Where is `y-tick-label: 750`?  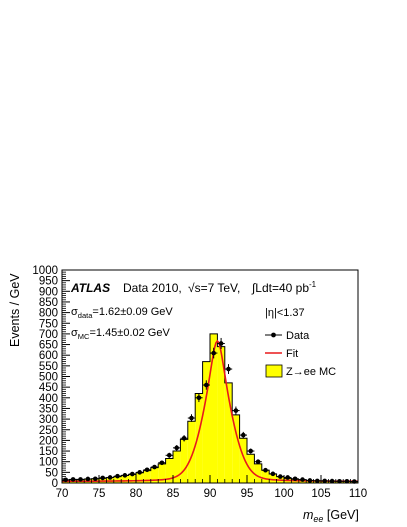 y-tick-label: 750 is located at coordinates (48, 324).